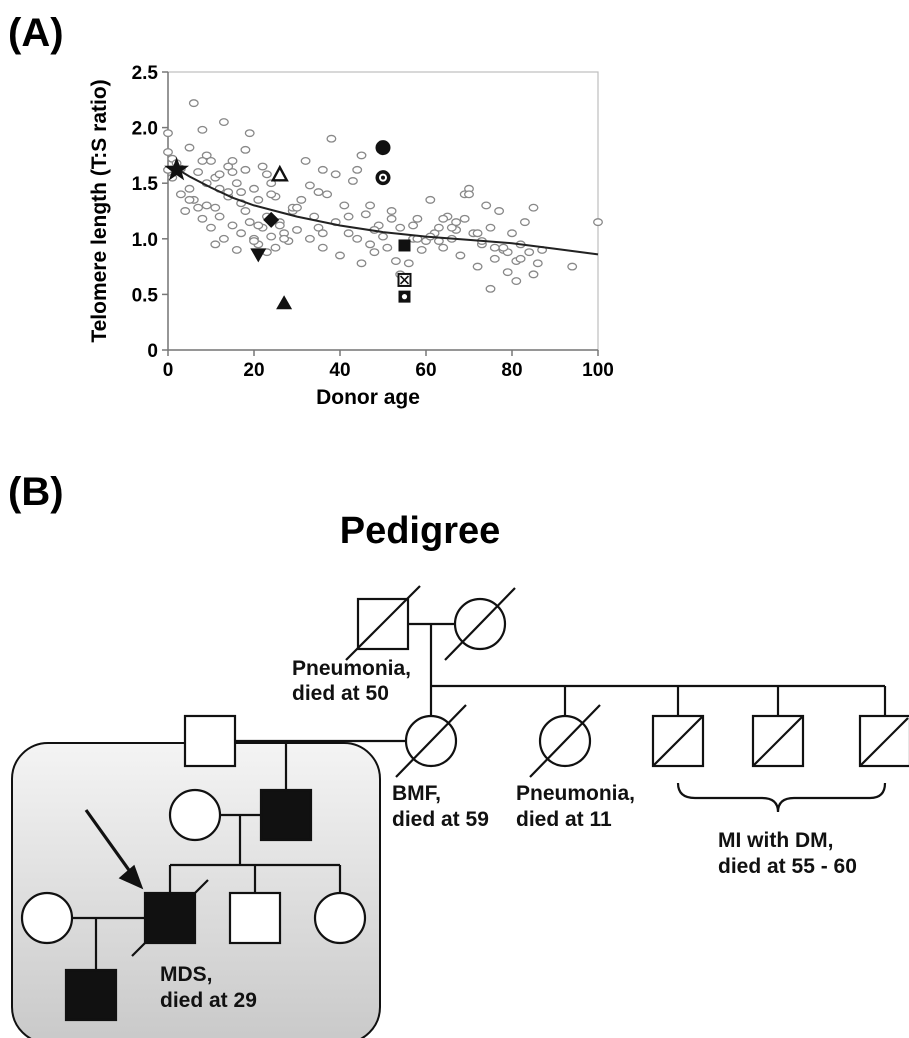  What do you see at coordinates (404, 279) in the screenshot?
I see `family-point-crossed-square` at bounding box center [404, 279].